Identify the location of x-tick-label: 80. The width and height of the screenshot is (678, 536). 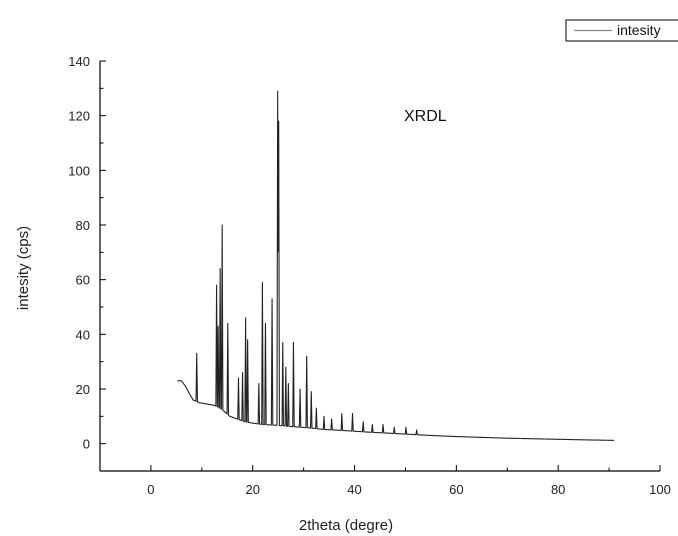
(558, 489).